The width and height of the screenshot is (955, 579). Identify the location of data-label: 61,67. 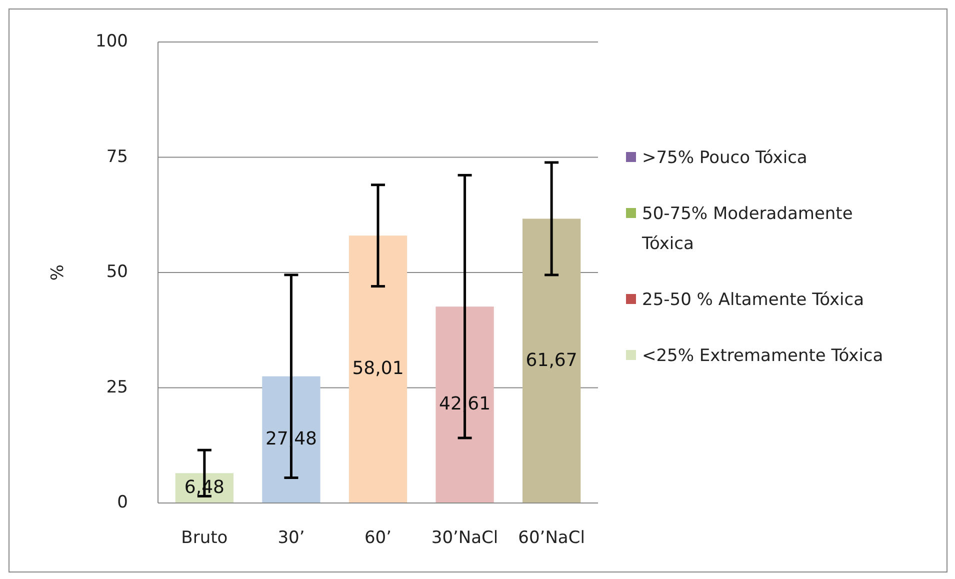
(552, 360).